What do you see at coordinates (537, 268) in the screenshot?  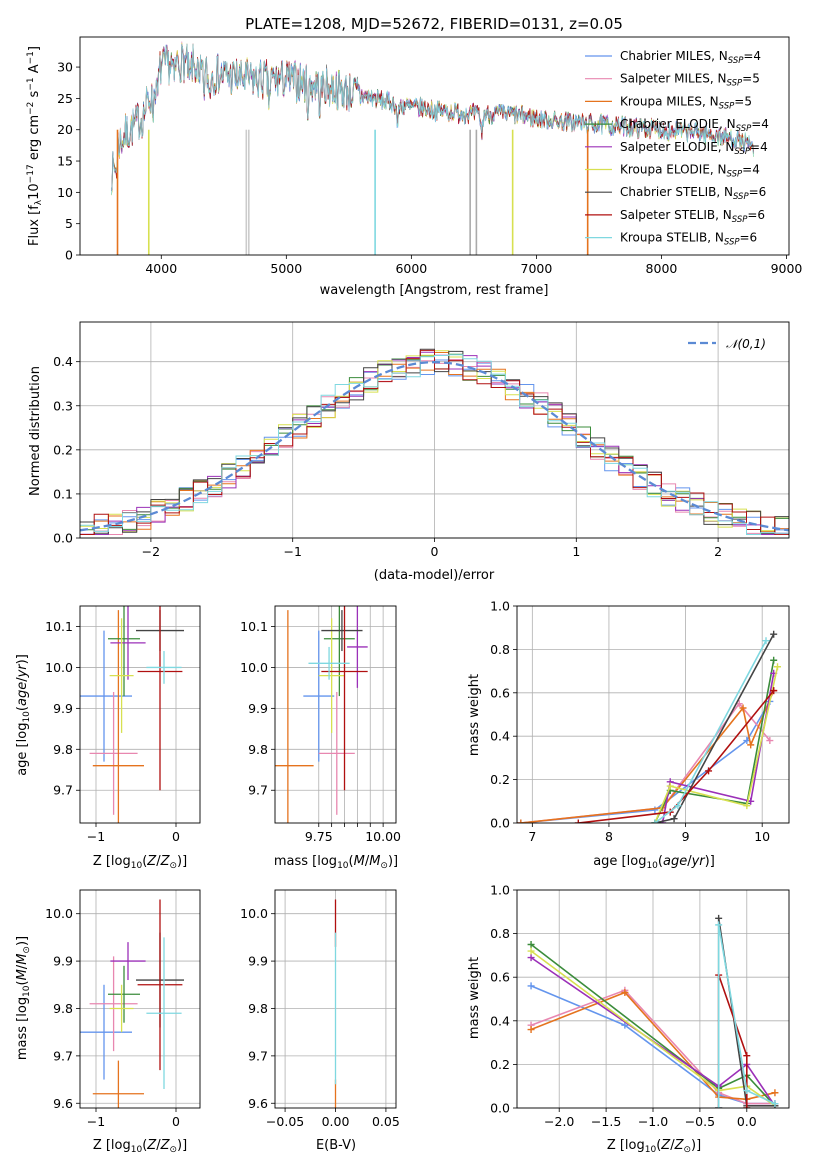 I see `x-tick-label: 7000` at bounding box center [537, 268].